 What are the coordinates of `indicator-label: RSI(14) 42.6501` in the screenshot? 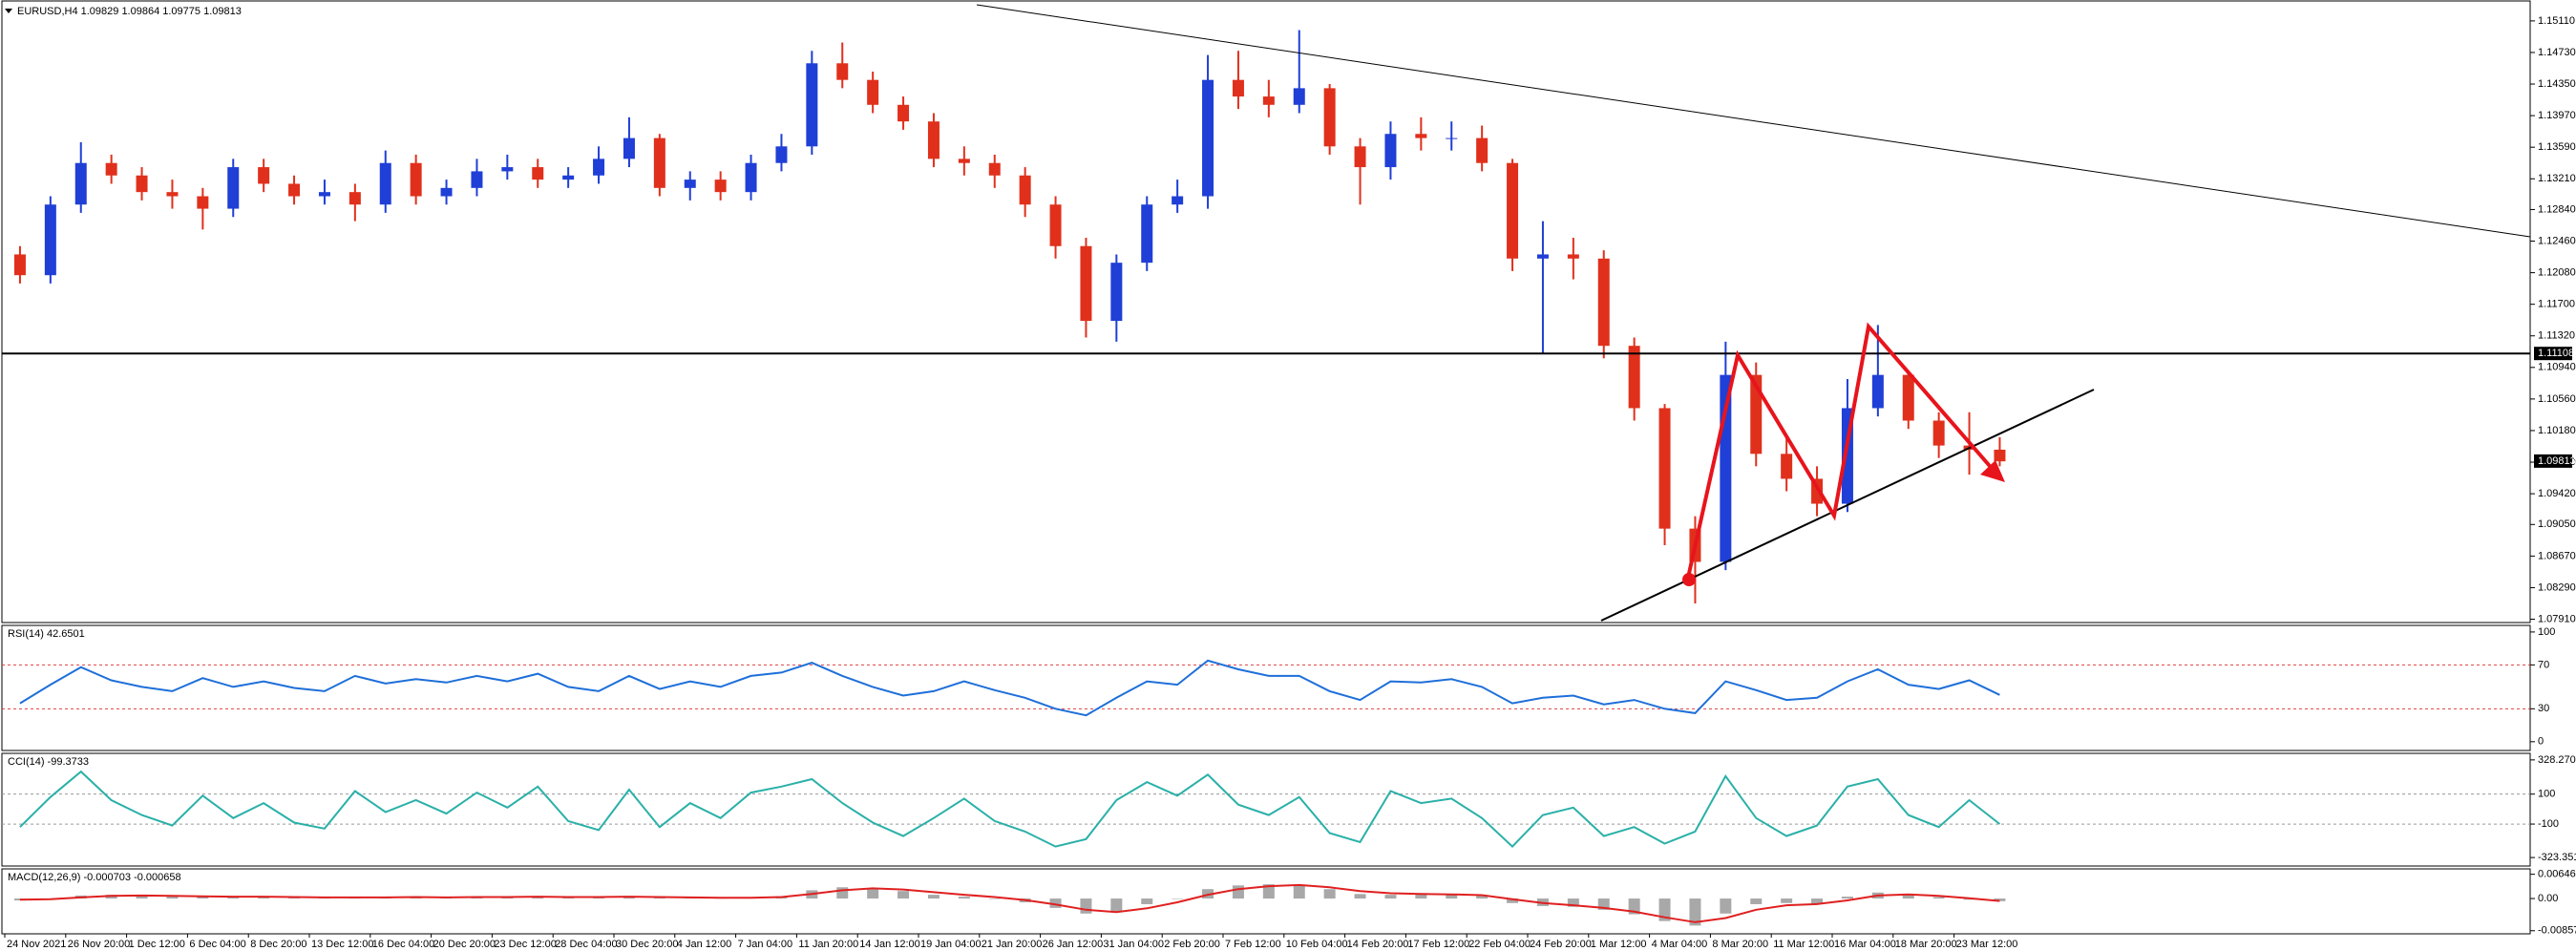 It's located at (46, 634).